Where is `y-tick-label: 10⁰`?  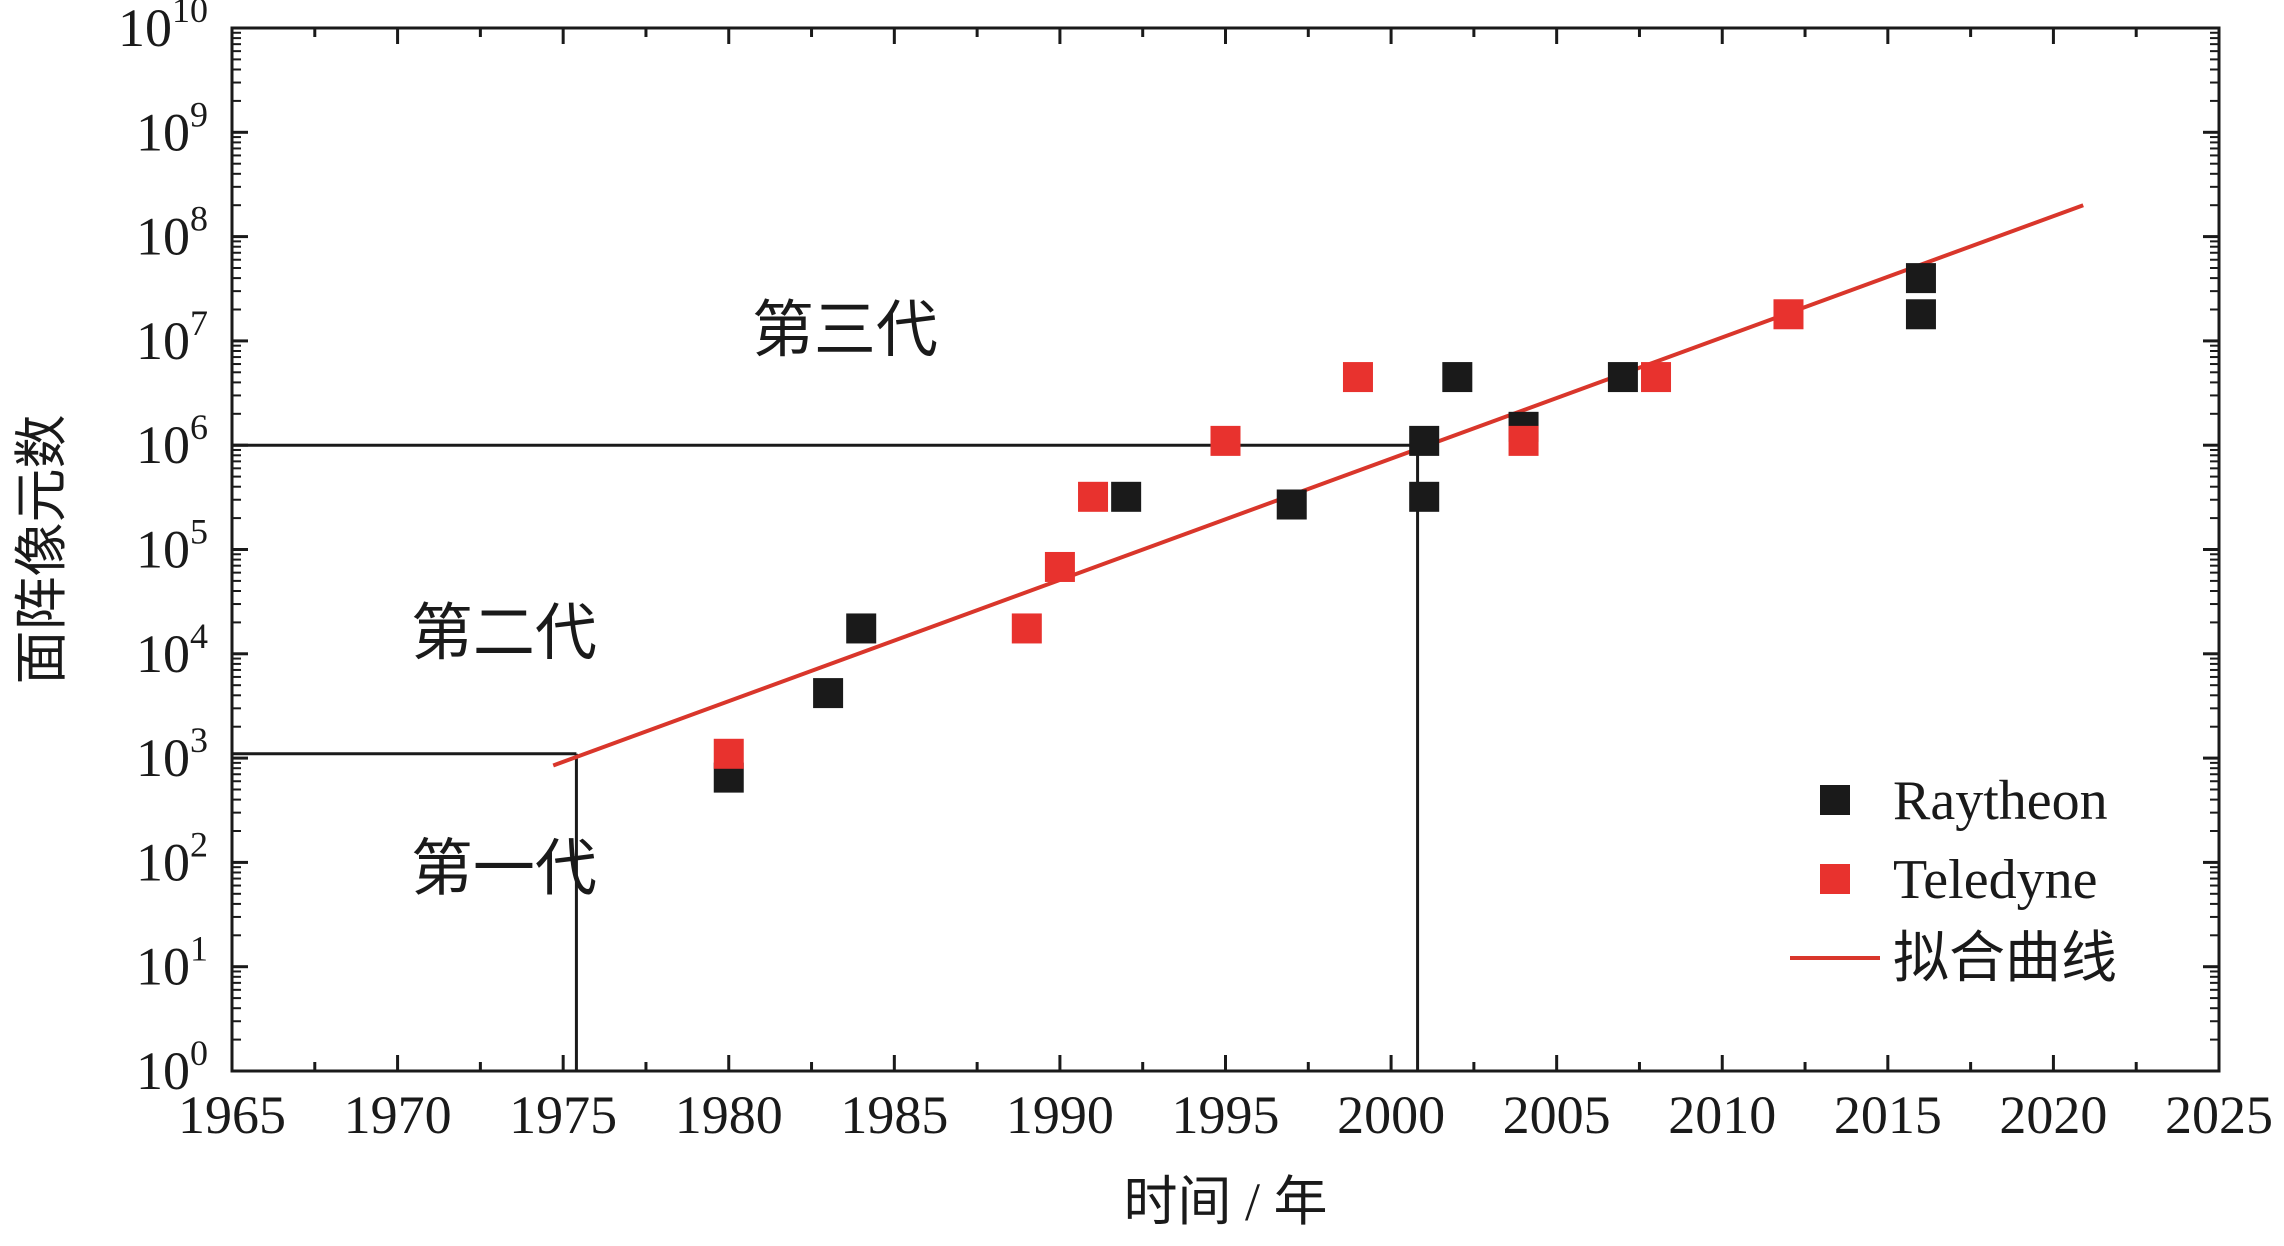 y-tick-label: 10⁰ is located at coordinates (172, 1067).